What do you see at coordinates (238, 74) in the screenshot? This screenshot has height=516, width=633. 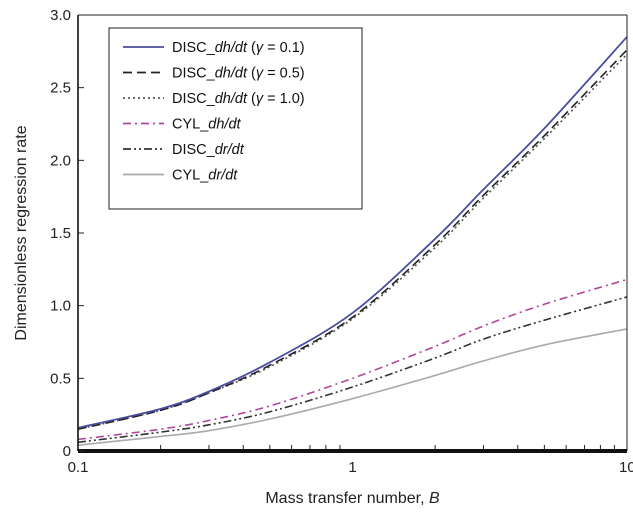 I see `legend-label-2: DISC_dh/dt (γ = 0.5)` at bounding box center [238, 74].